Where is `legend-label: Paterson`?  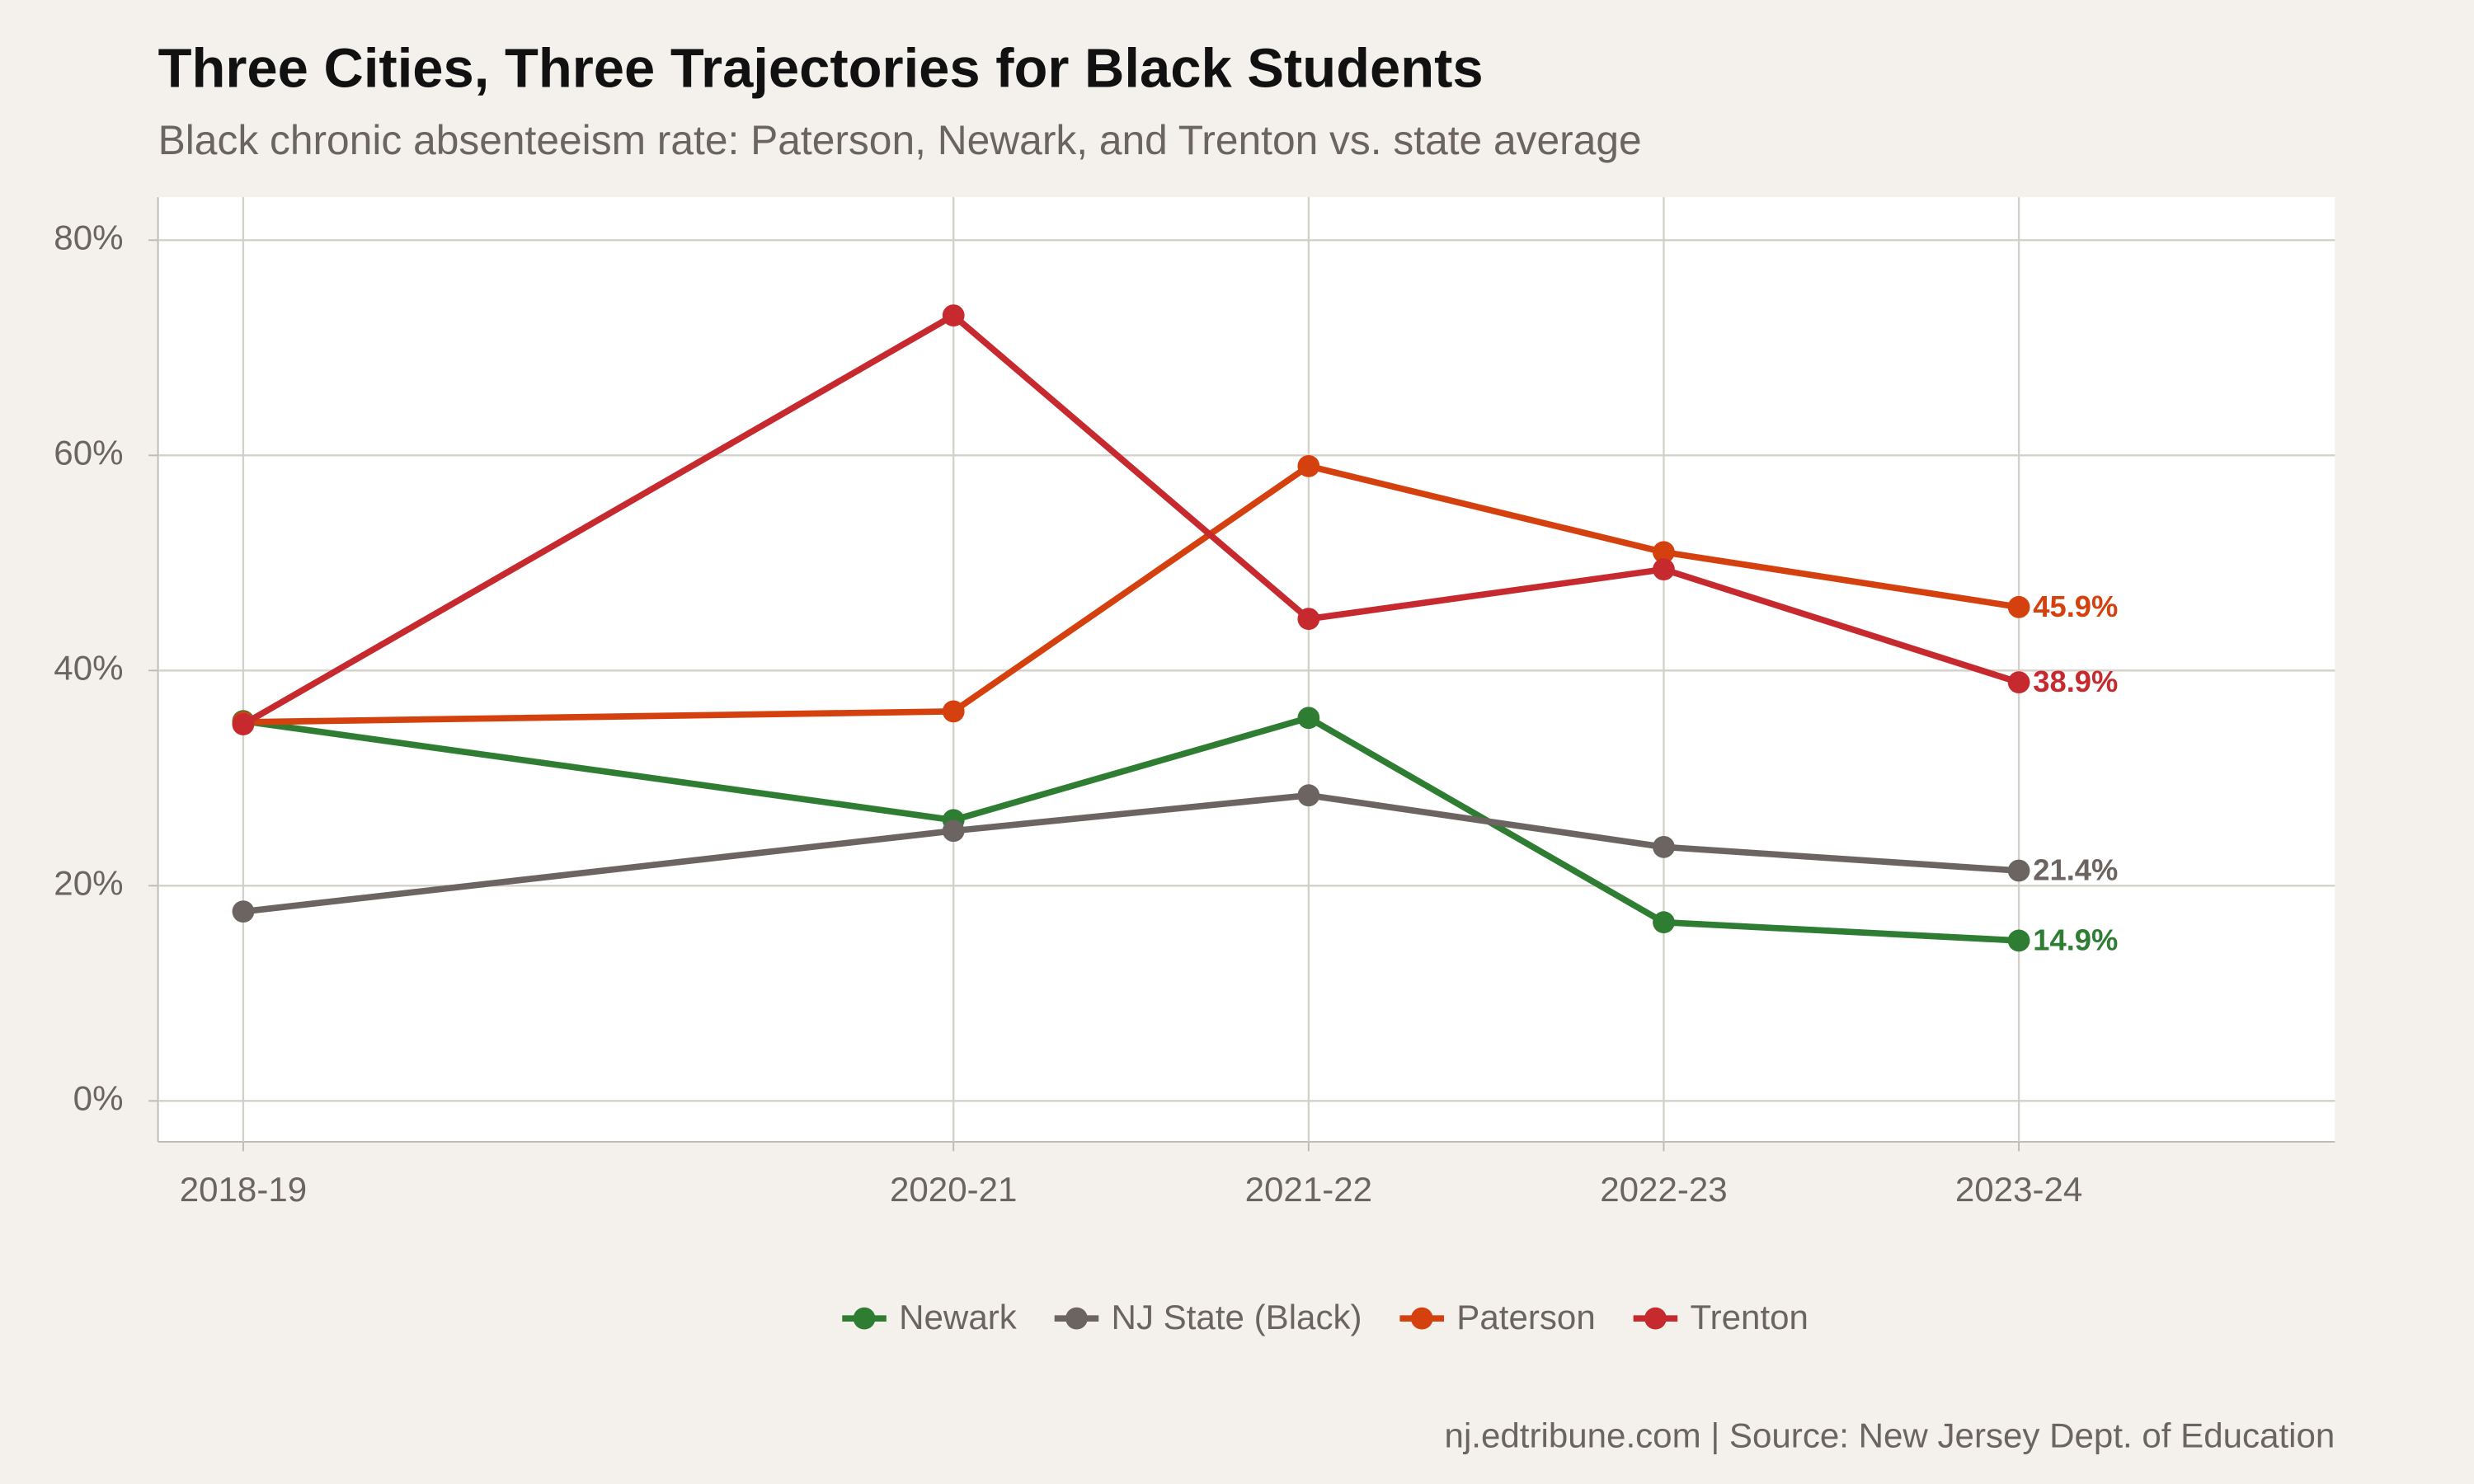 legend-label: Paterson is located at coordinates (1525, 1317).